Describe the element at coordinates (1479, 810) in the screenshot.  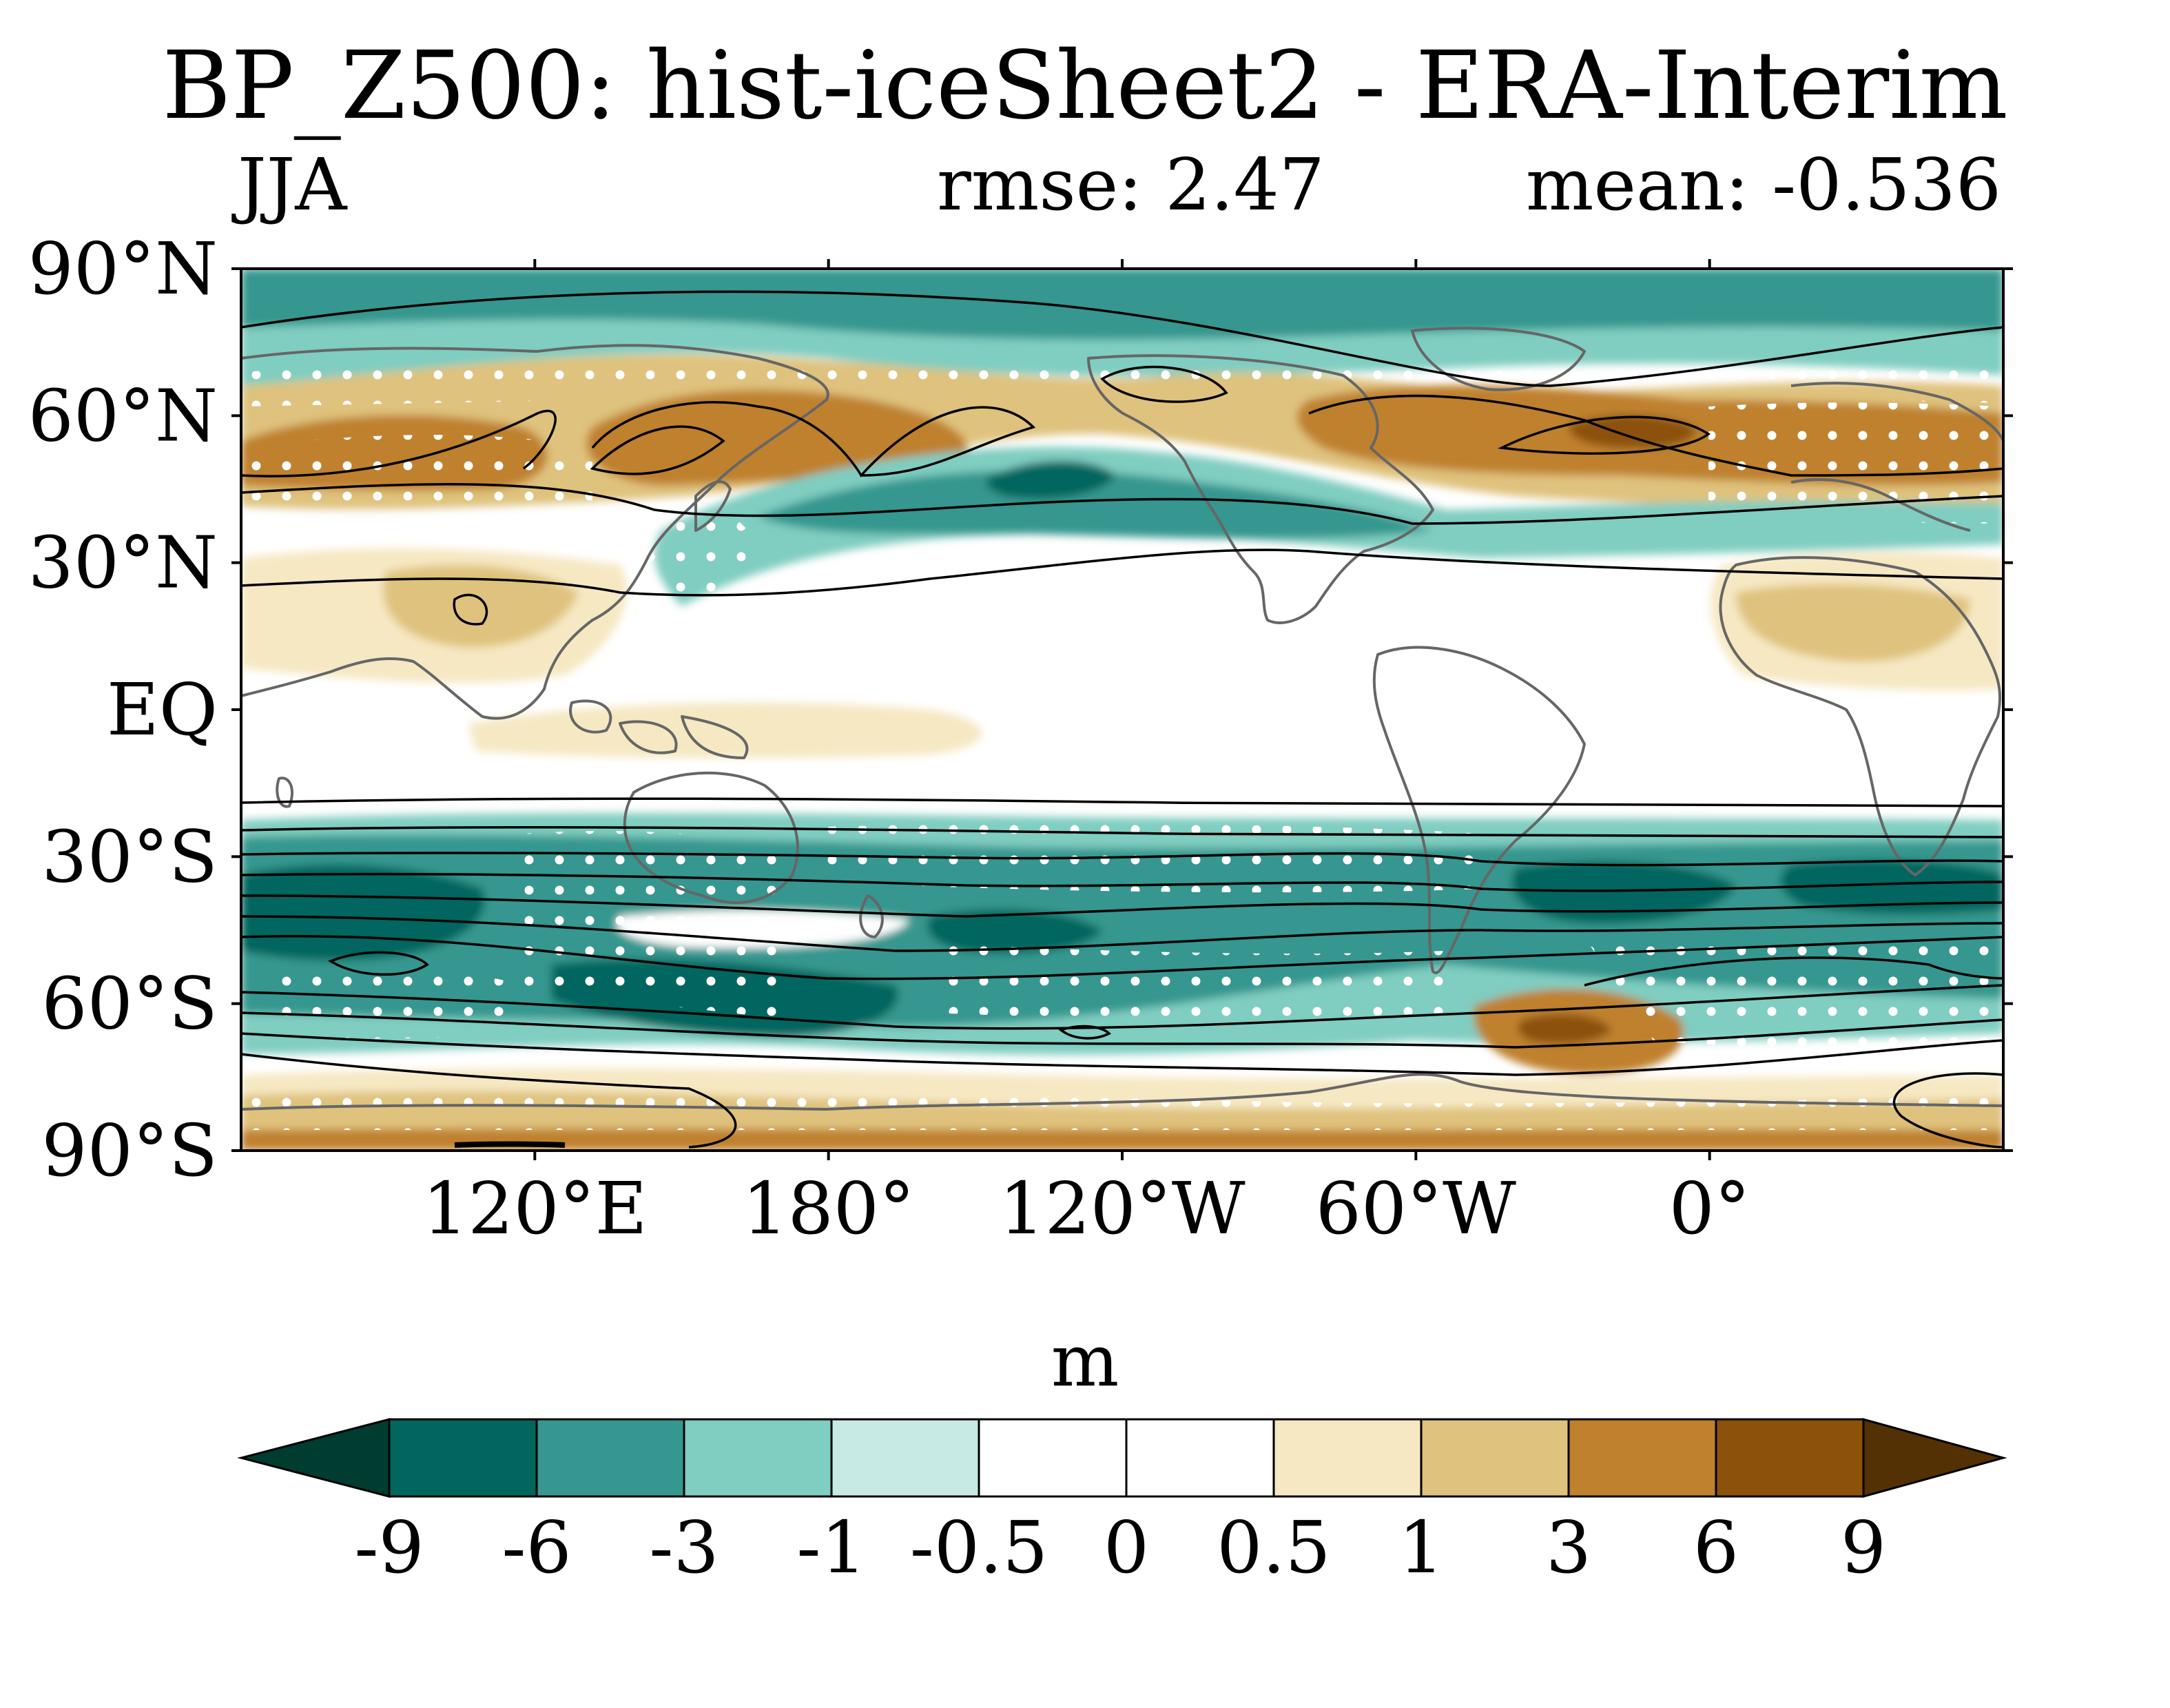
I see `coast-south-america` at that location.